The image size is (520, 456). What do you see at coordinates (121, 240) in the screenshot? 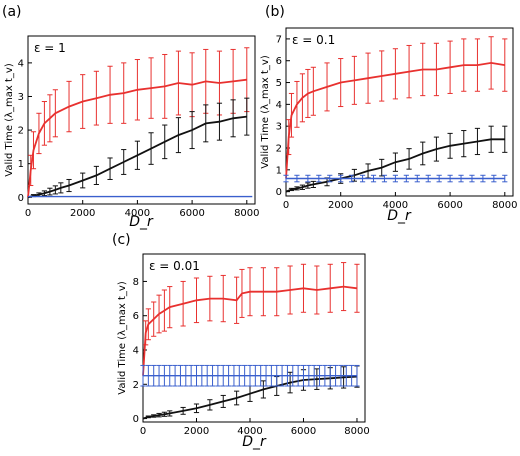
I see `panel-label: (c)` at bounding box center [121, 240].